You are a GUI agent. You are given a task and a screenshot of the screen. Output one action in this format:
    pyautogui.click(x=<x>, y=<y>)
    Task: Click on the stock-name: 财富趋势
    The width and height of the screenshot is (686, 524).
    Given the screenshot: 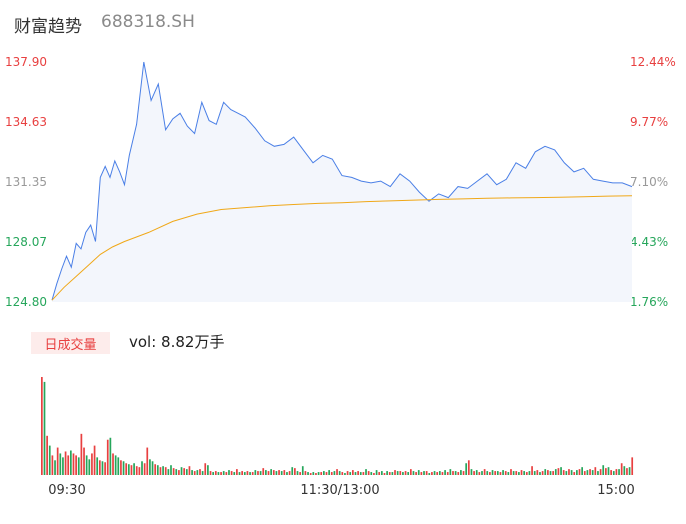 What is the action you would take?
    pyautogui.click(x=48, y=27)
    